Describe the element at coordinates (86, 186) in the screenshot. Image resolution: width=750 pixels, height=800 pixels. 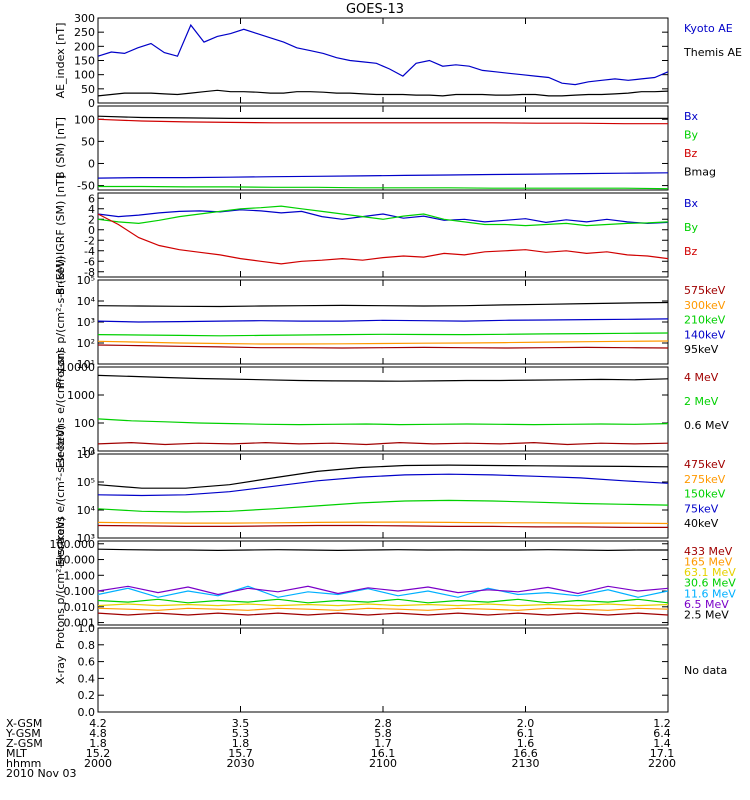
I see `y-tick-label: -50` at that location.